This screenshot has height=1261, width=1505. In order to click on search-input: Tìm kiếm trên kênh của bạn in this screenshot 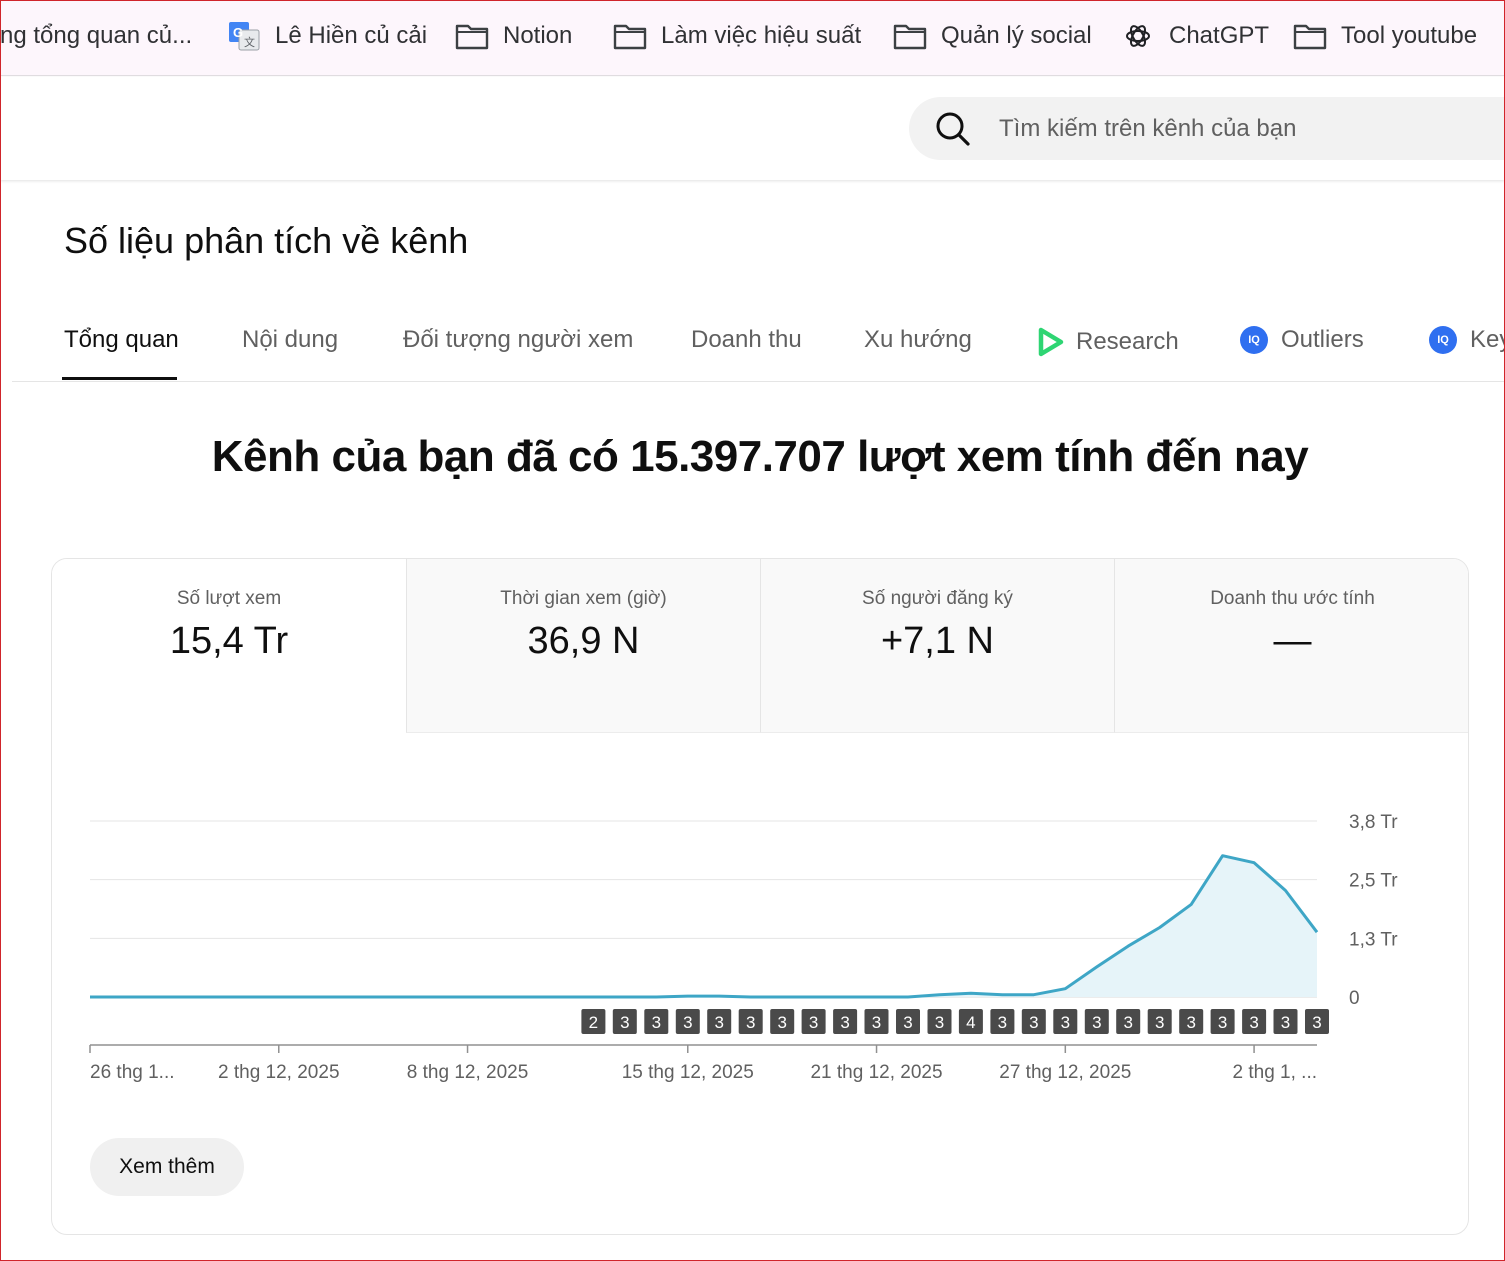, I will do `click(1148, 128)`.